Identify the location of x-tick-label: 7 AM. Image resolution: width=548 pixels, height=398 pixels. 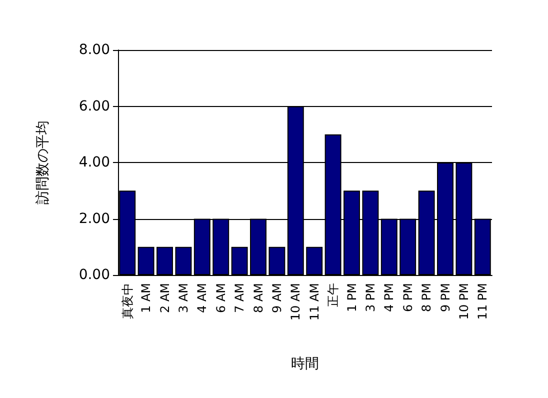
(239, 298).